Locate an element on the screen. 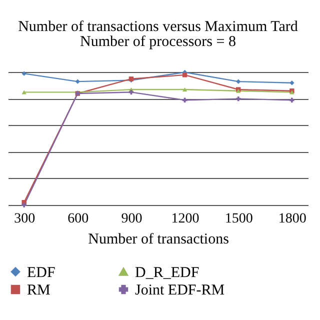 The image size is (320, 320). x-tick-label: 900 is located at coordinates (131, 219).